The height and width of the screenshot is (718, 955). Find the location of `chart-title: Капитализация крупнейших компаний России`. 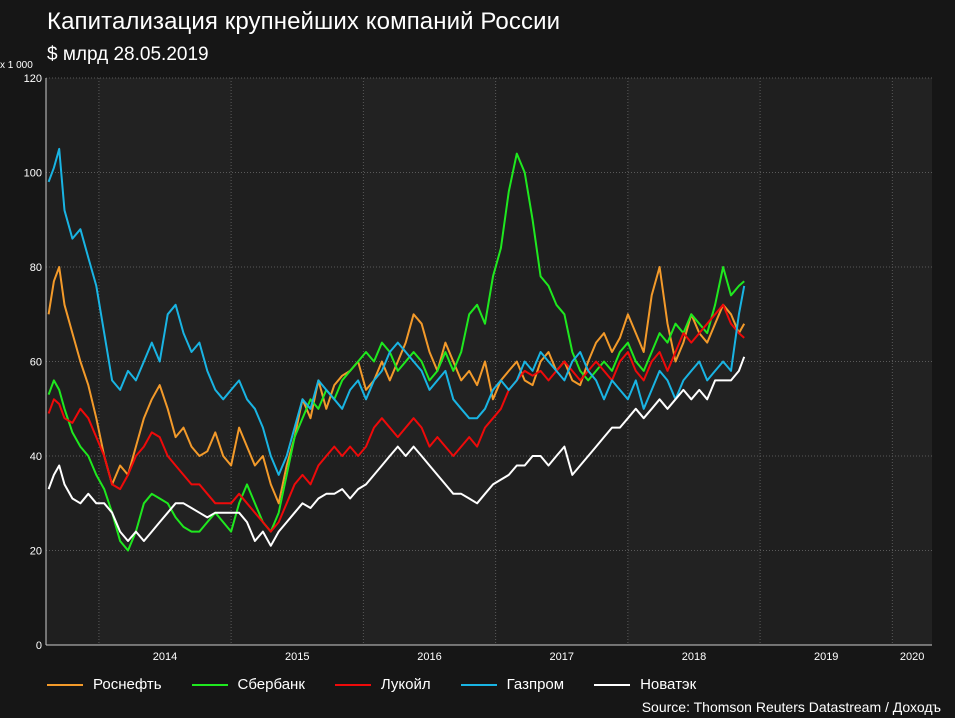

chart-title: Капитализация крупнейших компаний России is located at coordinates (304, 21).